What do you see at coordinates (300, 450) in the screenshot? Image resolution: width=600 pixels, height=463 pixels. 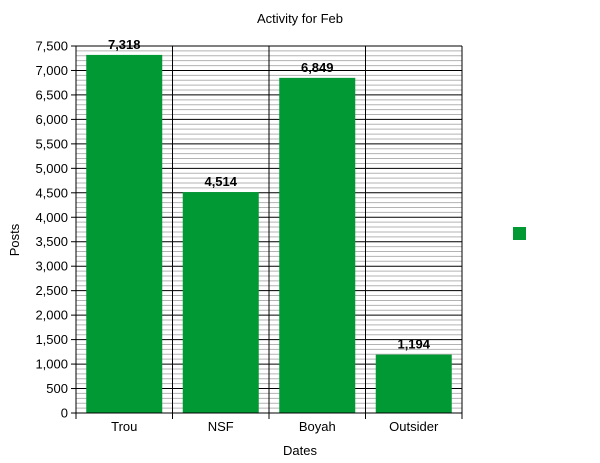 I see `x-axis-label: Dates` at bounding box center [300, 450].